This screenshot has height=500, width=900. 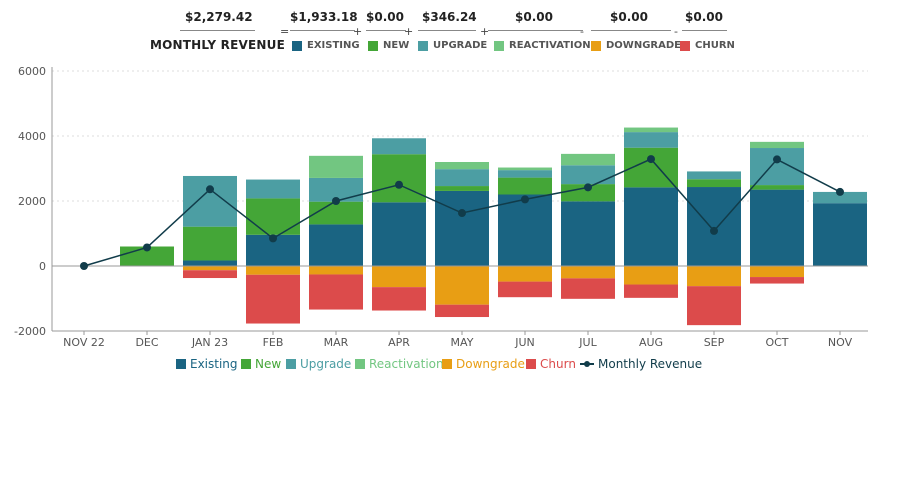 I want to click on y-tick-label: 0, so click(x=42, y=266).